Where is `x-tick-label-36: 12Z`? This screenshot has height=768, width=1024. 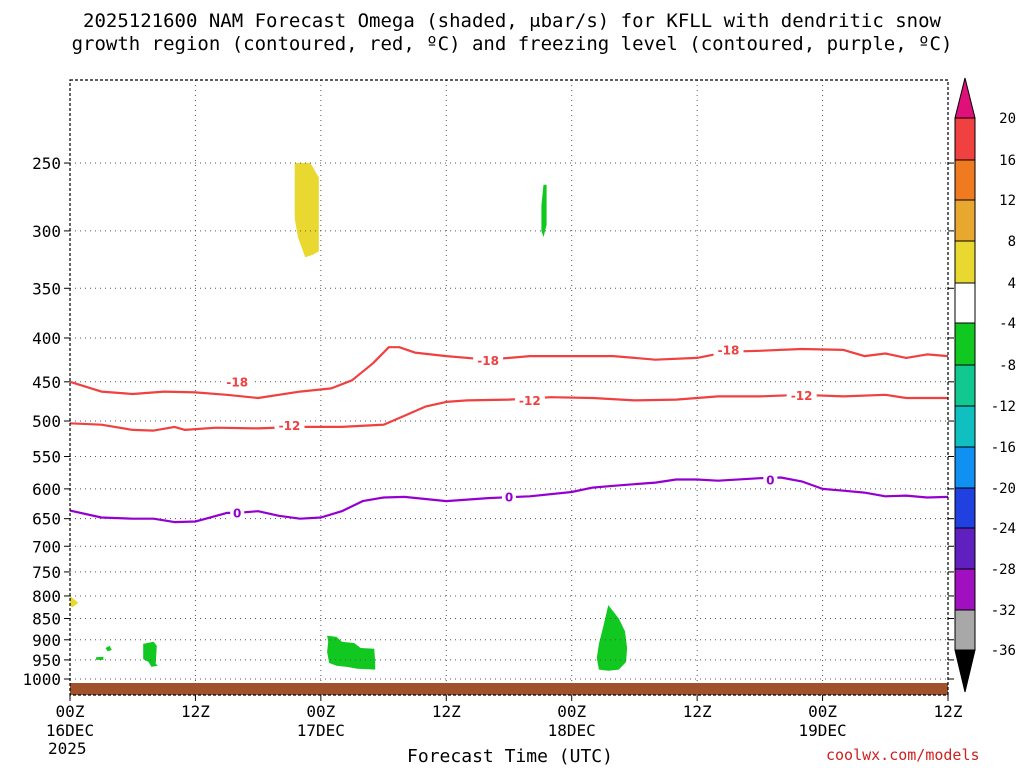 x-tick-label-36: 12Z is located at coordinates (446, 711).